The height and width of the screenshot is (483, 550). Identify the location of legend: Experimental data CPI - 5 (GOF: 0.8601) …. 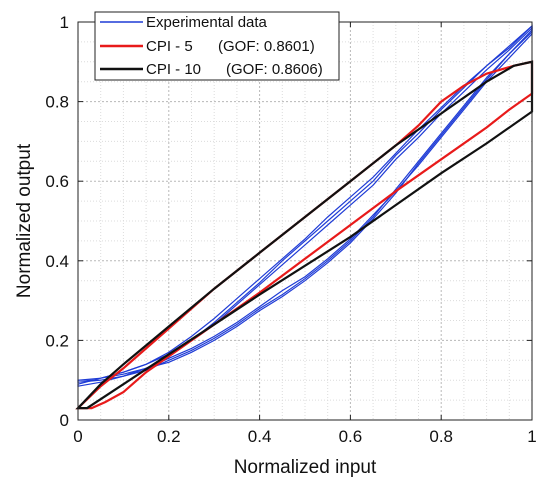
(217, 46).